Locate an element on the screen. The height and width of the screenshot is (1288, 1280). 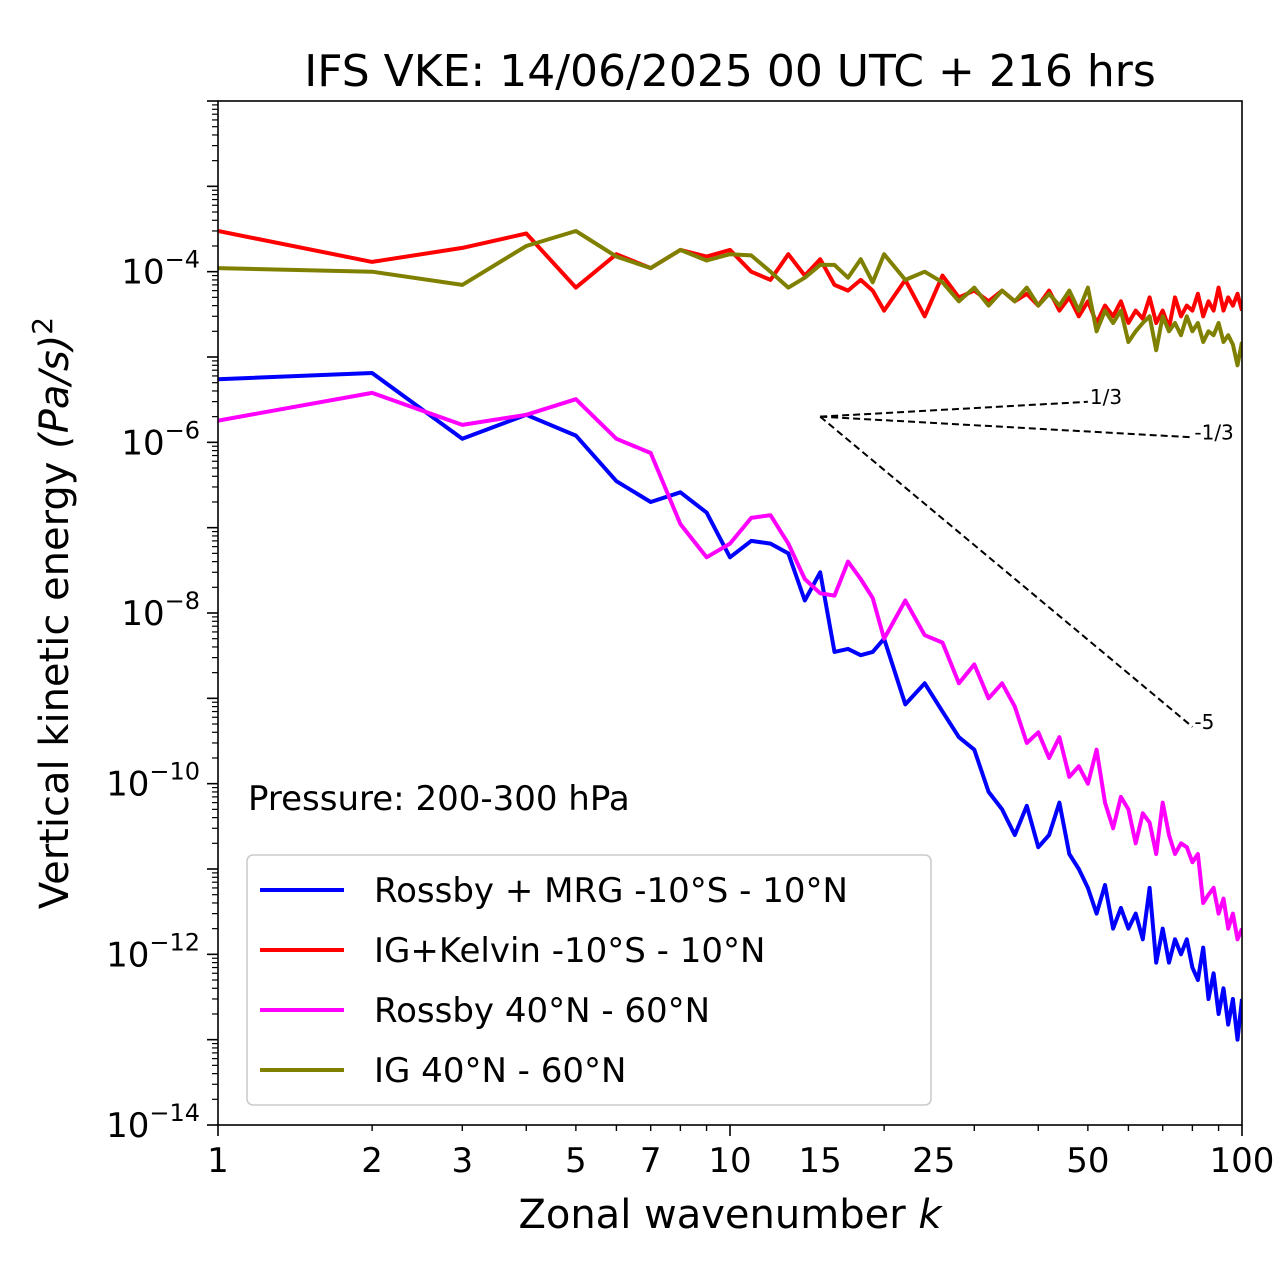
reference-slope-lines: 1/3 -1/3 -5 is located at coordinates (1026, 559).